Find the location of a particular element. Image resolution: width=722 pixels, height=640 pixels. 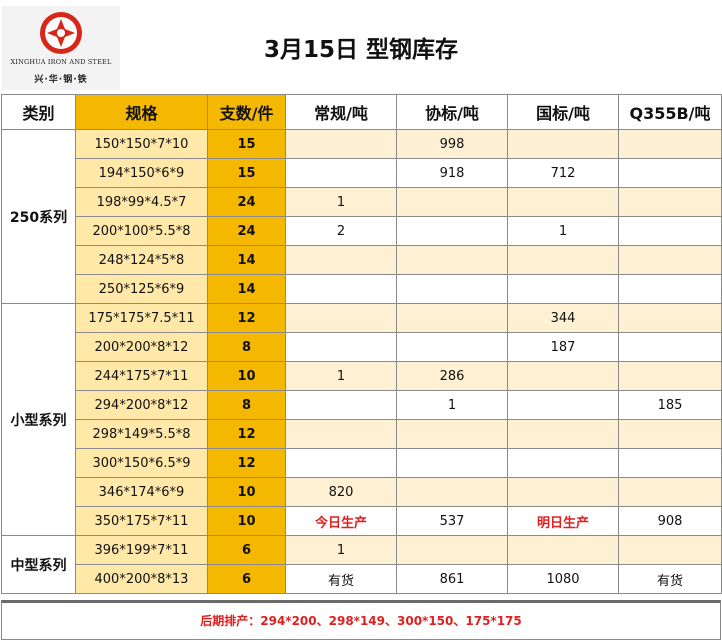

table-row: 300*150*6.5*9 12 is located at coordinates (362, 463).